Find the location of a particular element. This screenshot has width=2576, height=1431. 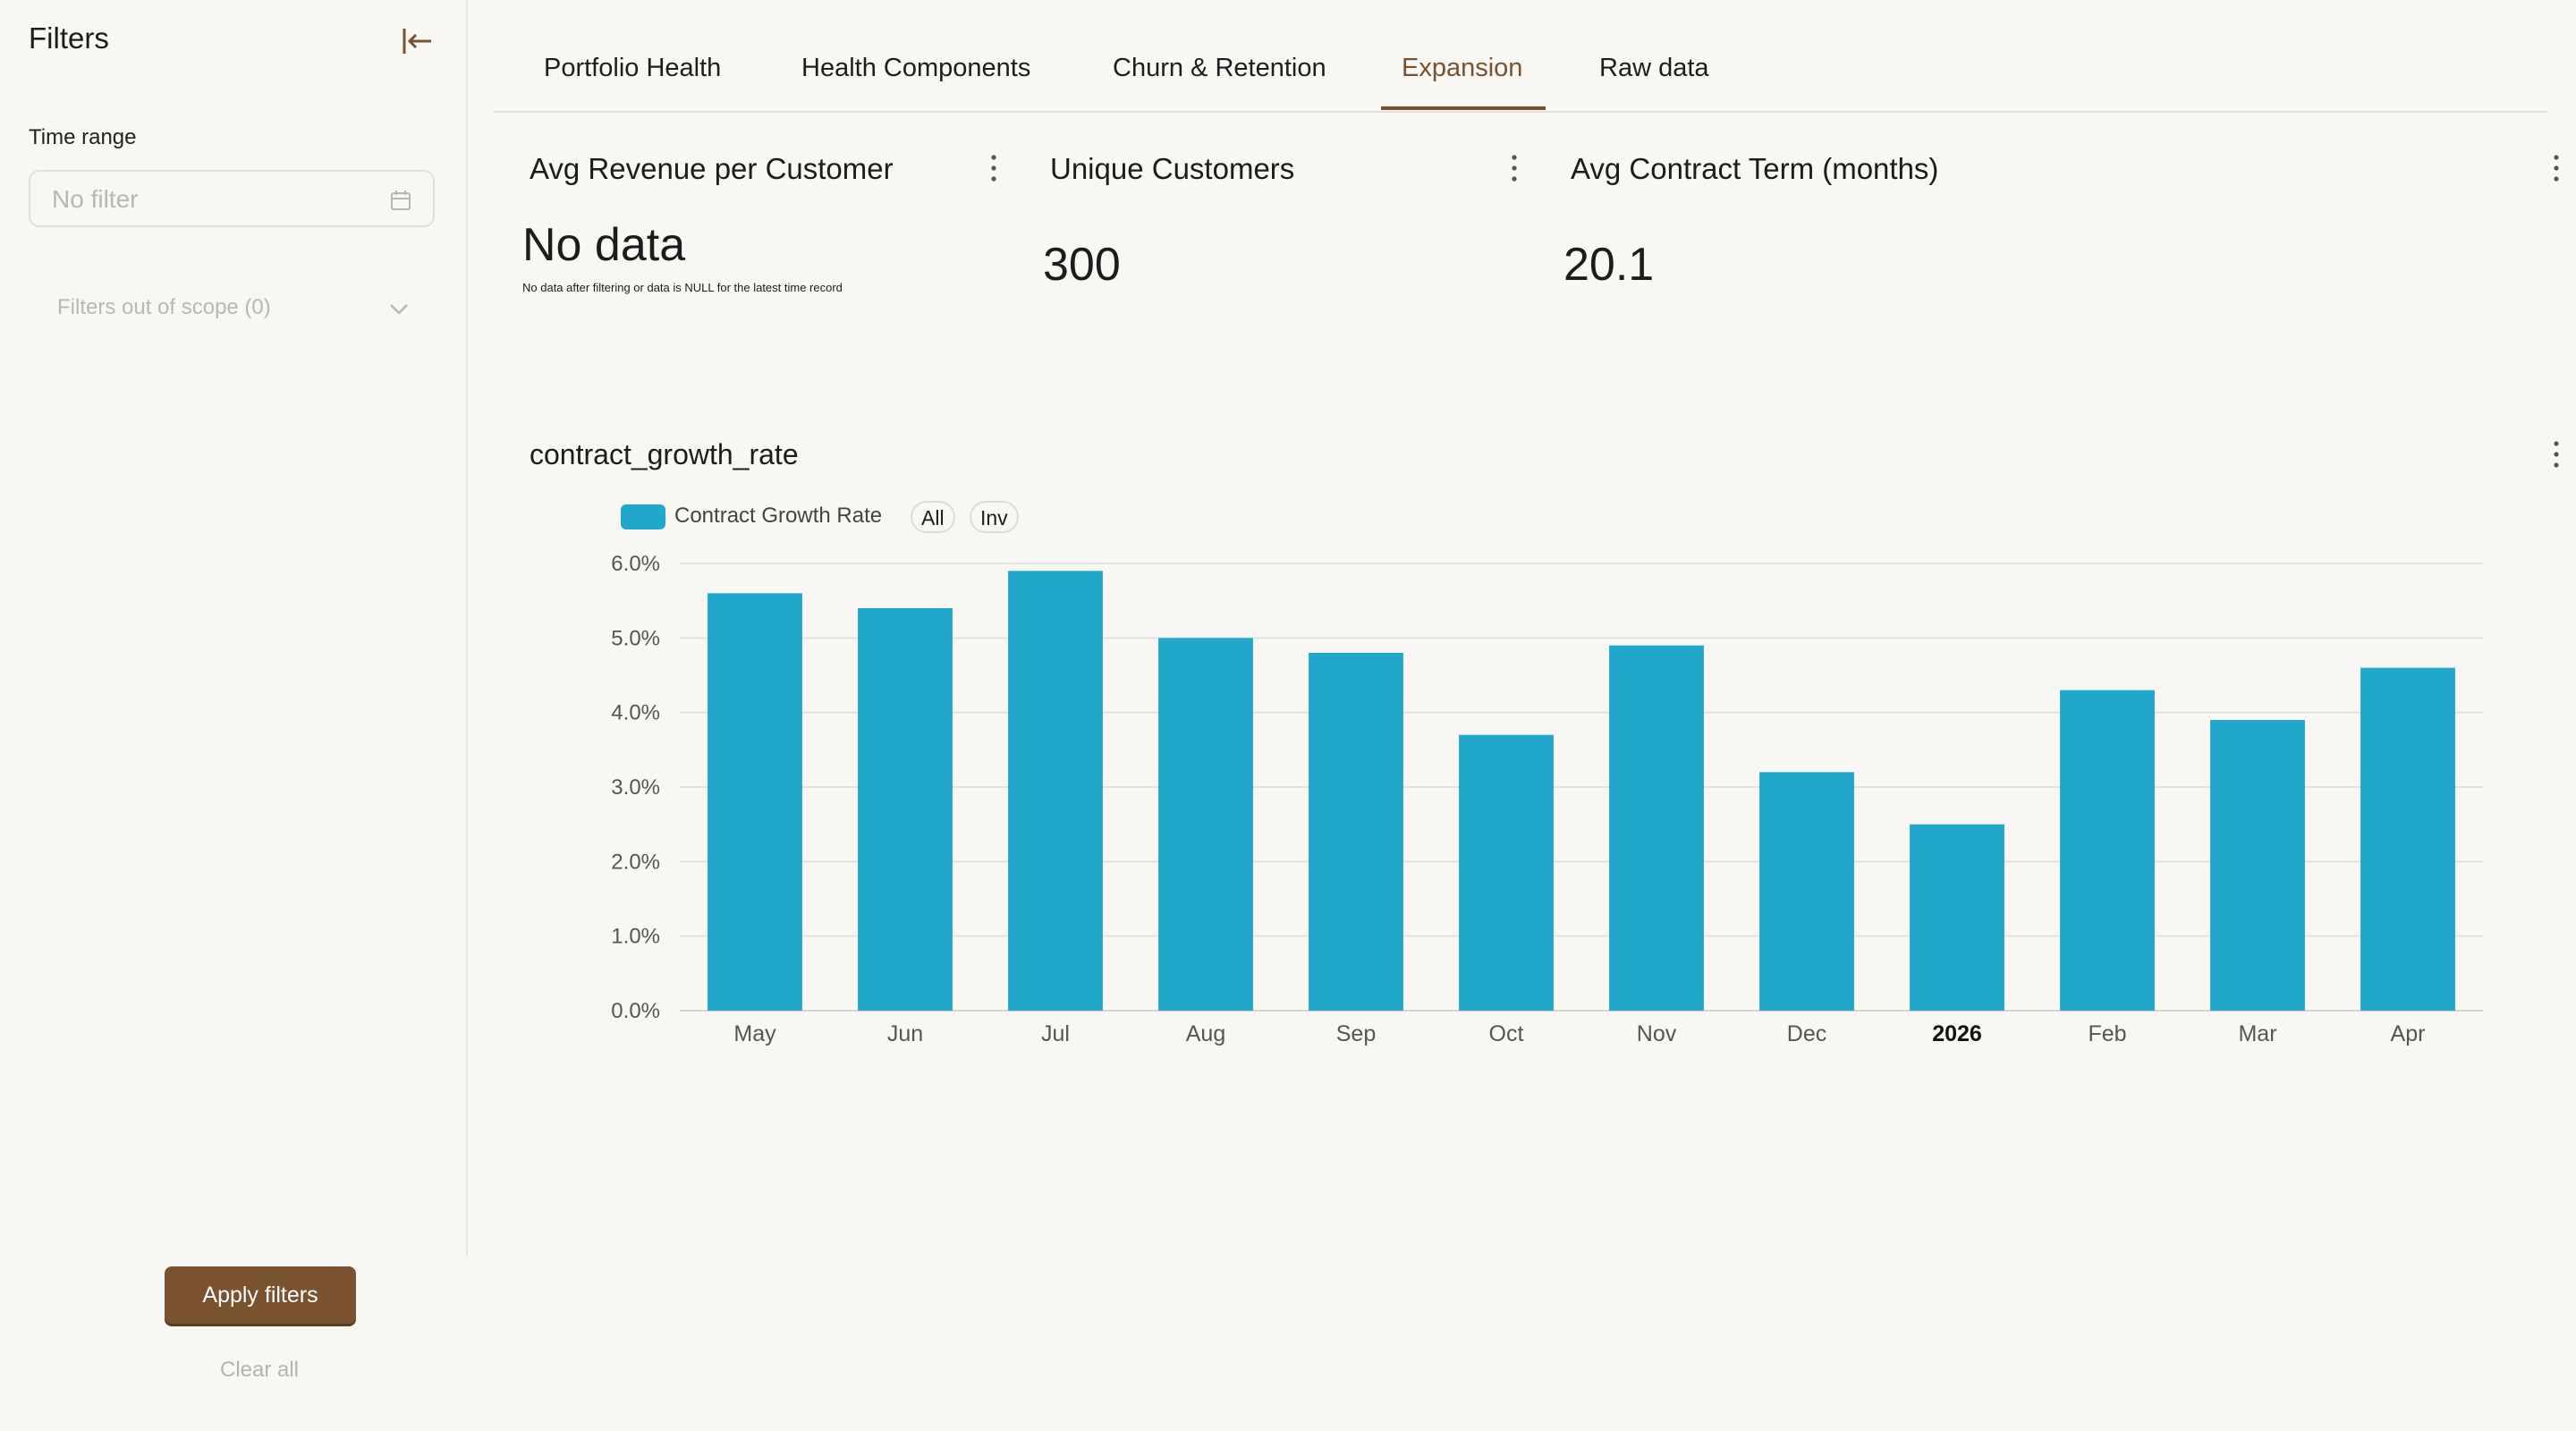

chart-title: contract_growth_rate is located at coordinates (664, 454).